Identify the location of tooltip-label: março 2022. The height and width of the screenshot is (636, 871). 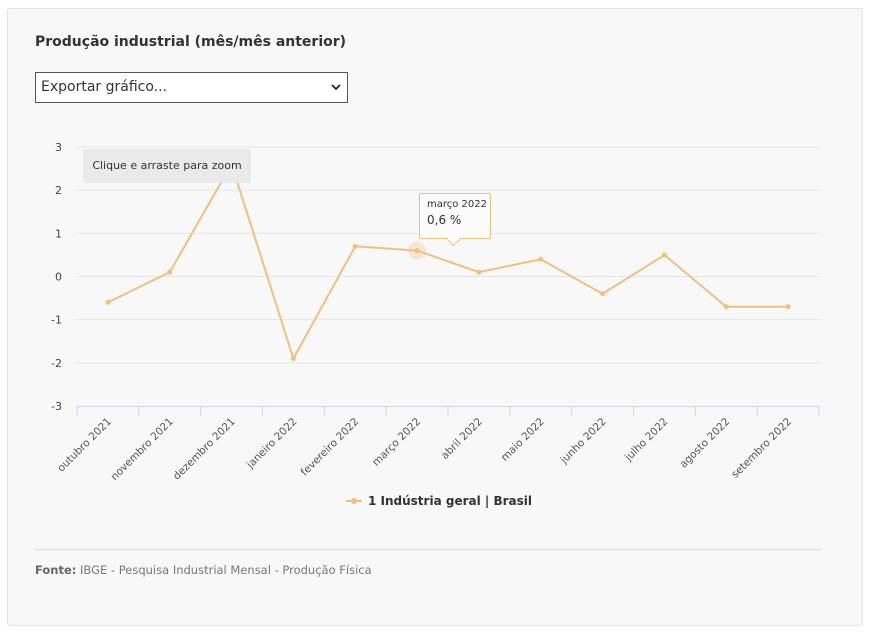
(457, 204).